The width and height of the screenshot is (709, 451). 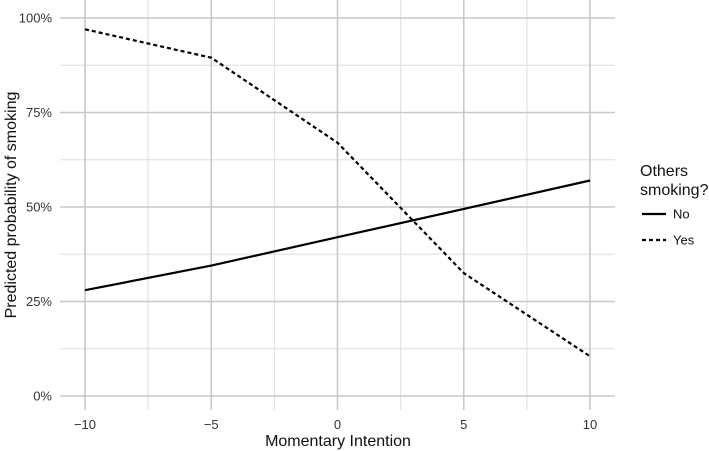 What do you see at coordinates (463, 424) in the screenshot?
I see `x-tick-label: 5` at bounding box center [463, 424].